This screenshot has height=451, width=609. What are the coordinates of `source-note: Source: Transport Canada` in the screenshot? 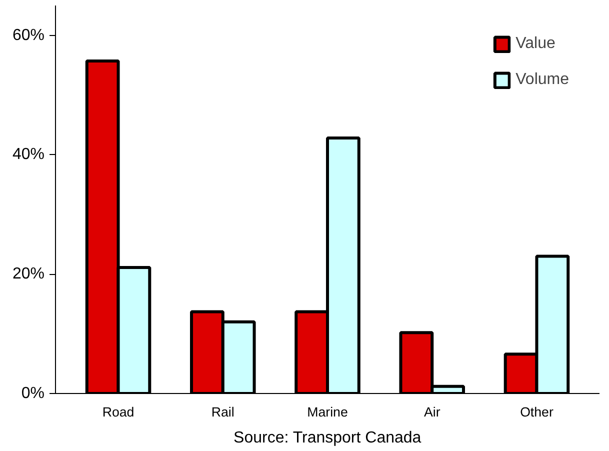 It's located at (328, 438).